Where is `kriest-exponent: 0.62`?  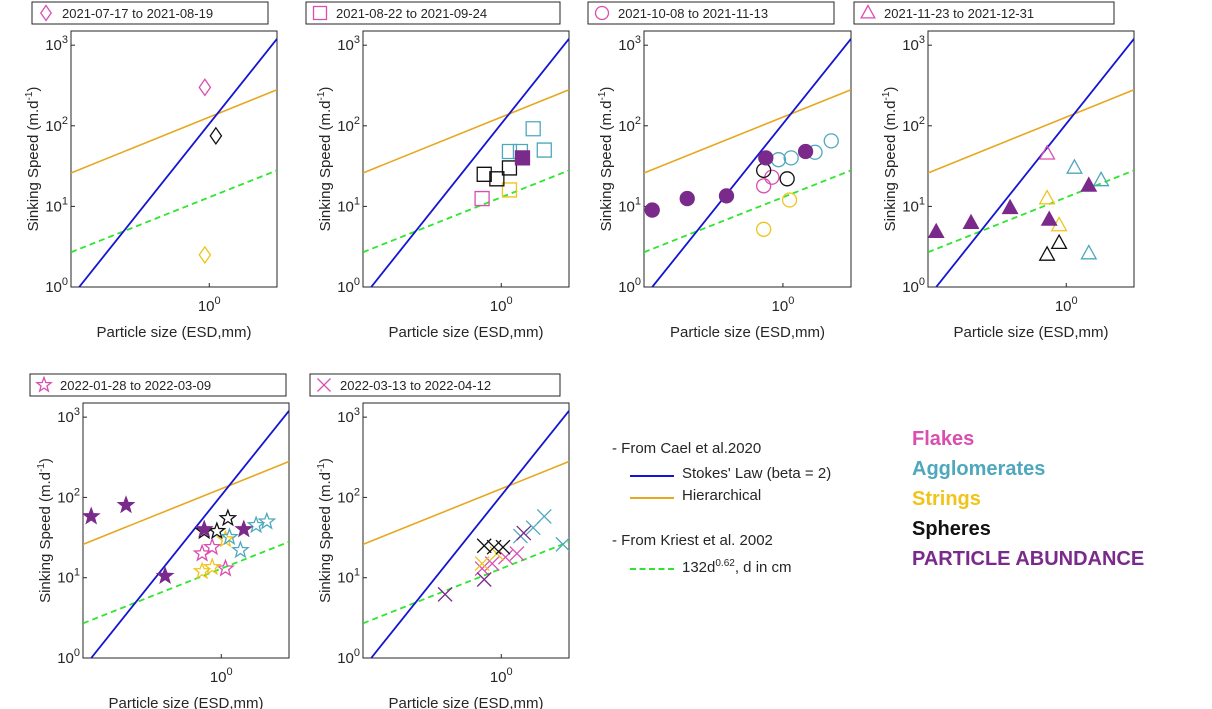
kriest-exponent: 0.62 is located at coordinates (725, 563).